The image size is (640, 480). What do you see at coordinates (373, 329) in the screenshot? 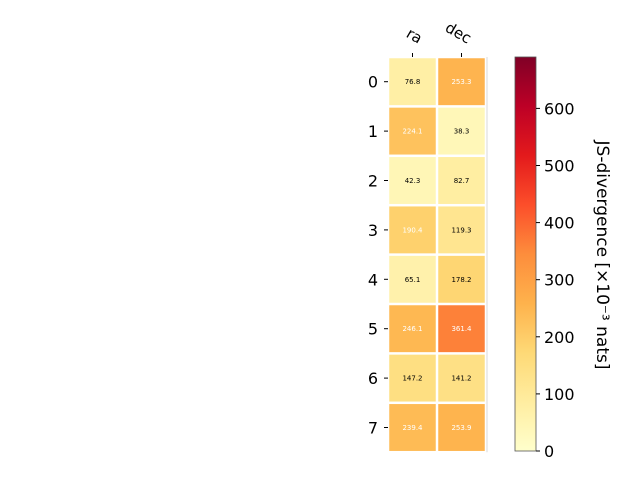
I see `row-label: 5` at bounding box center [373, 329].